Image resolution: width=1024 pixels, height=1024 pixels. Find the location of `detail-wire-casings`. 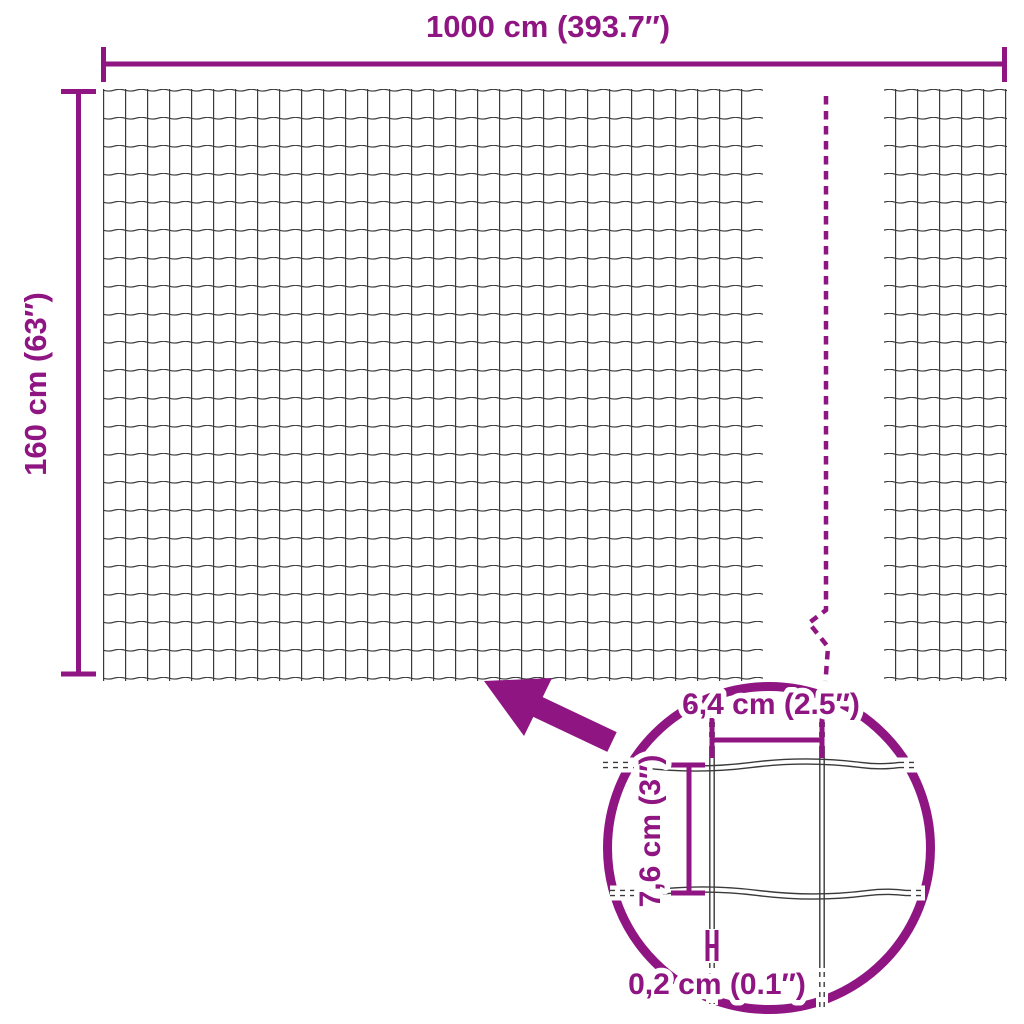

detail-wire-casings is located at coordinates (764, 860).